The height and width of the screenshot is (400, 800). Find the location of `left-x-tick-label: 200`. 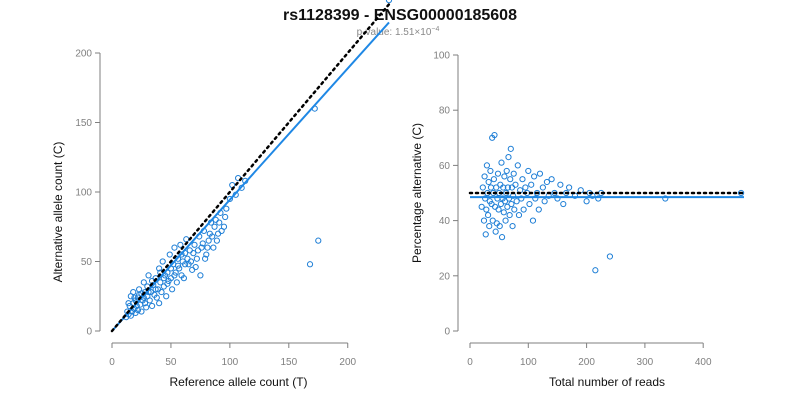

left-x-tick-label: 200 is located at coordinates (347, 362).